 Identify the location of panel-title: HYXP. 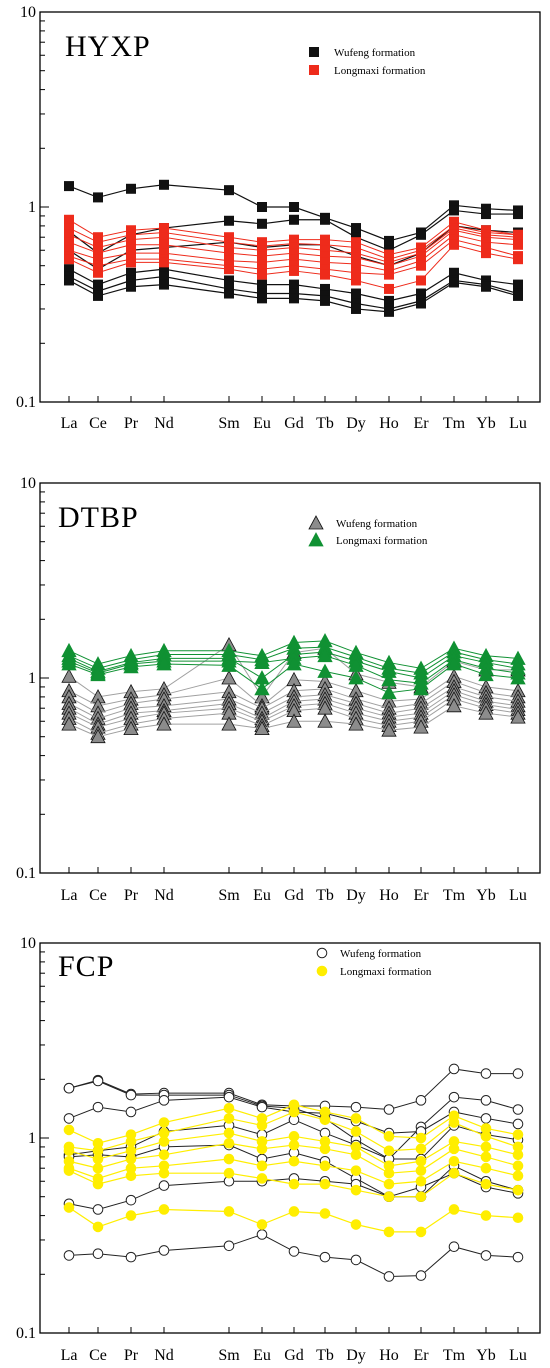
(108, 46).